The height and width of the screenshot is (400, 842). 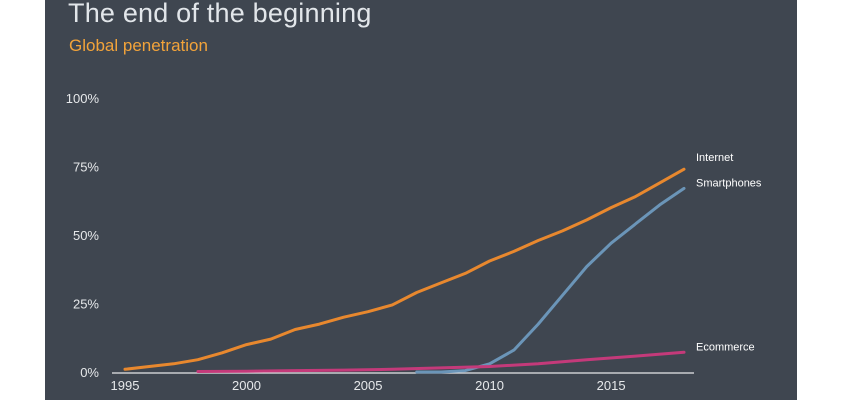 I want to click on series-label-smartphones: Smartphones, so click(x=729, y=183).